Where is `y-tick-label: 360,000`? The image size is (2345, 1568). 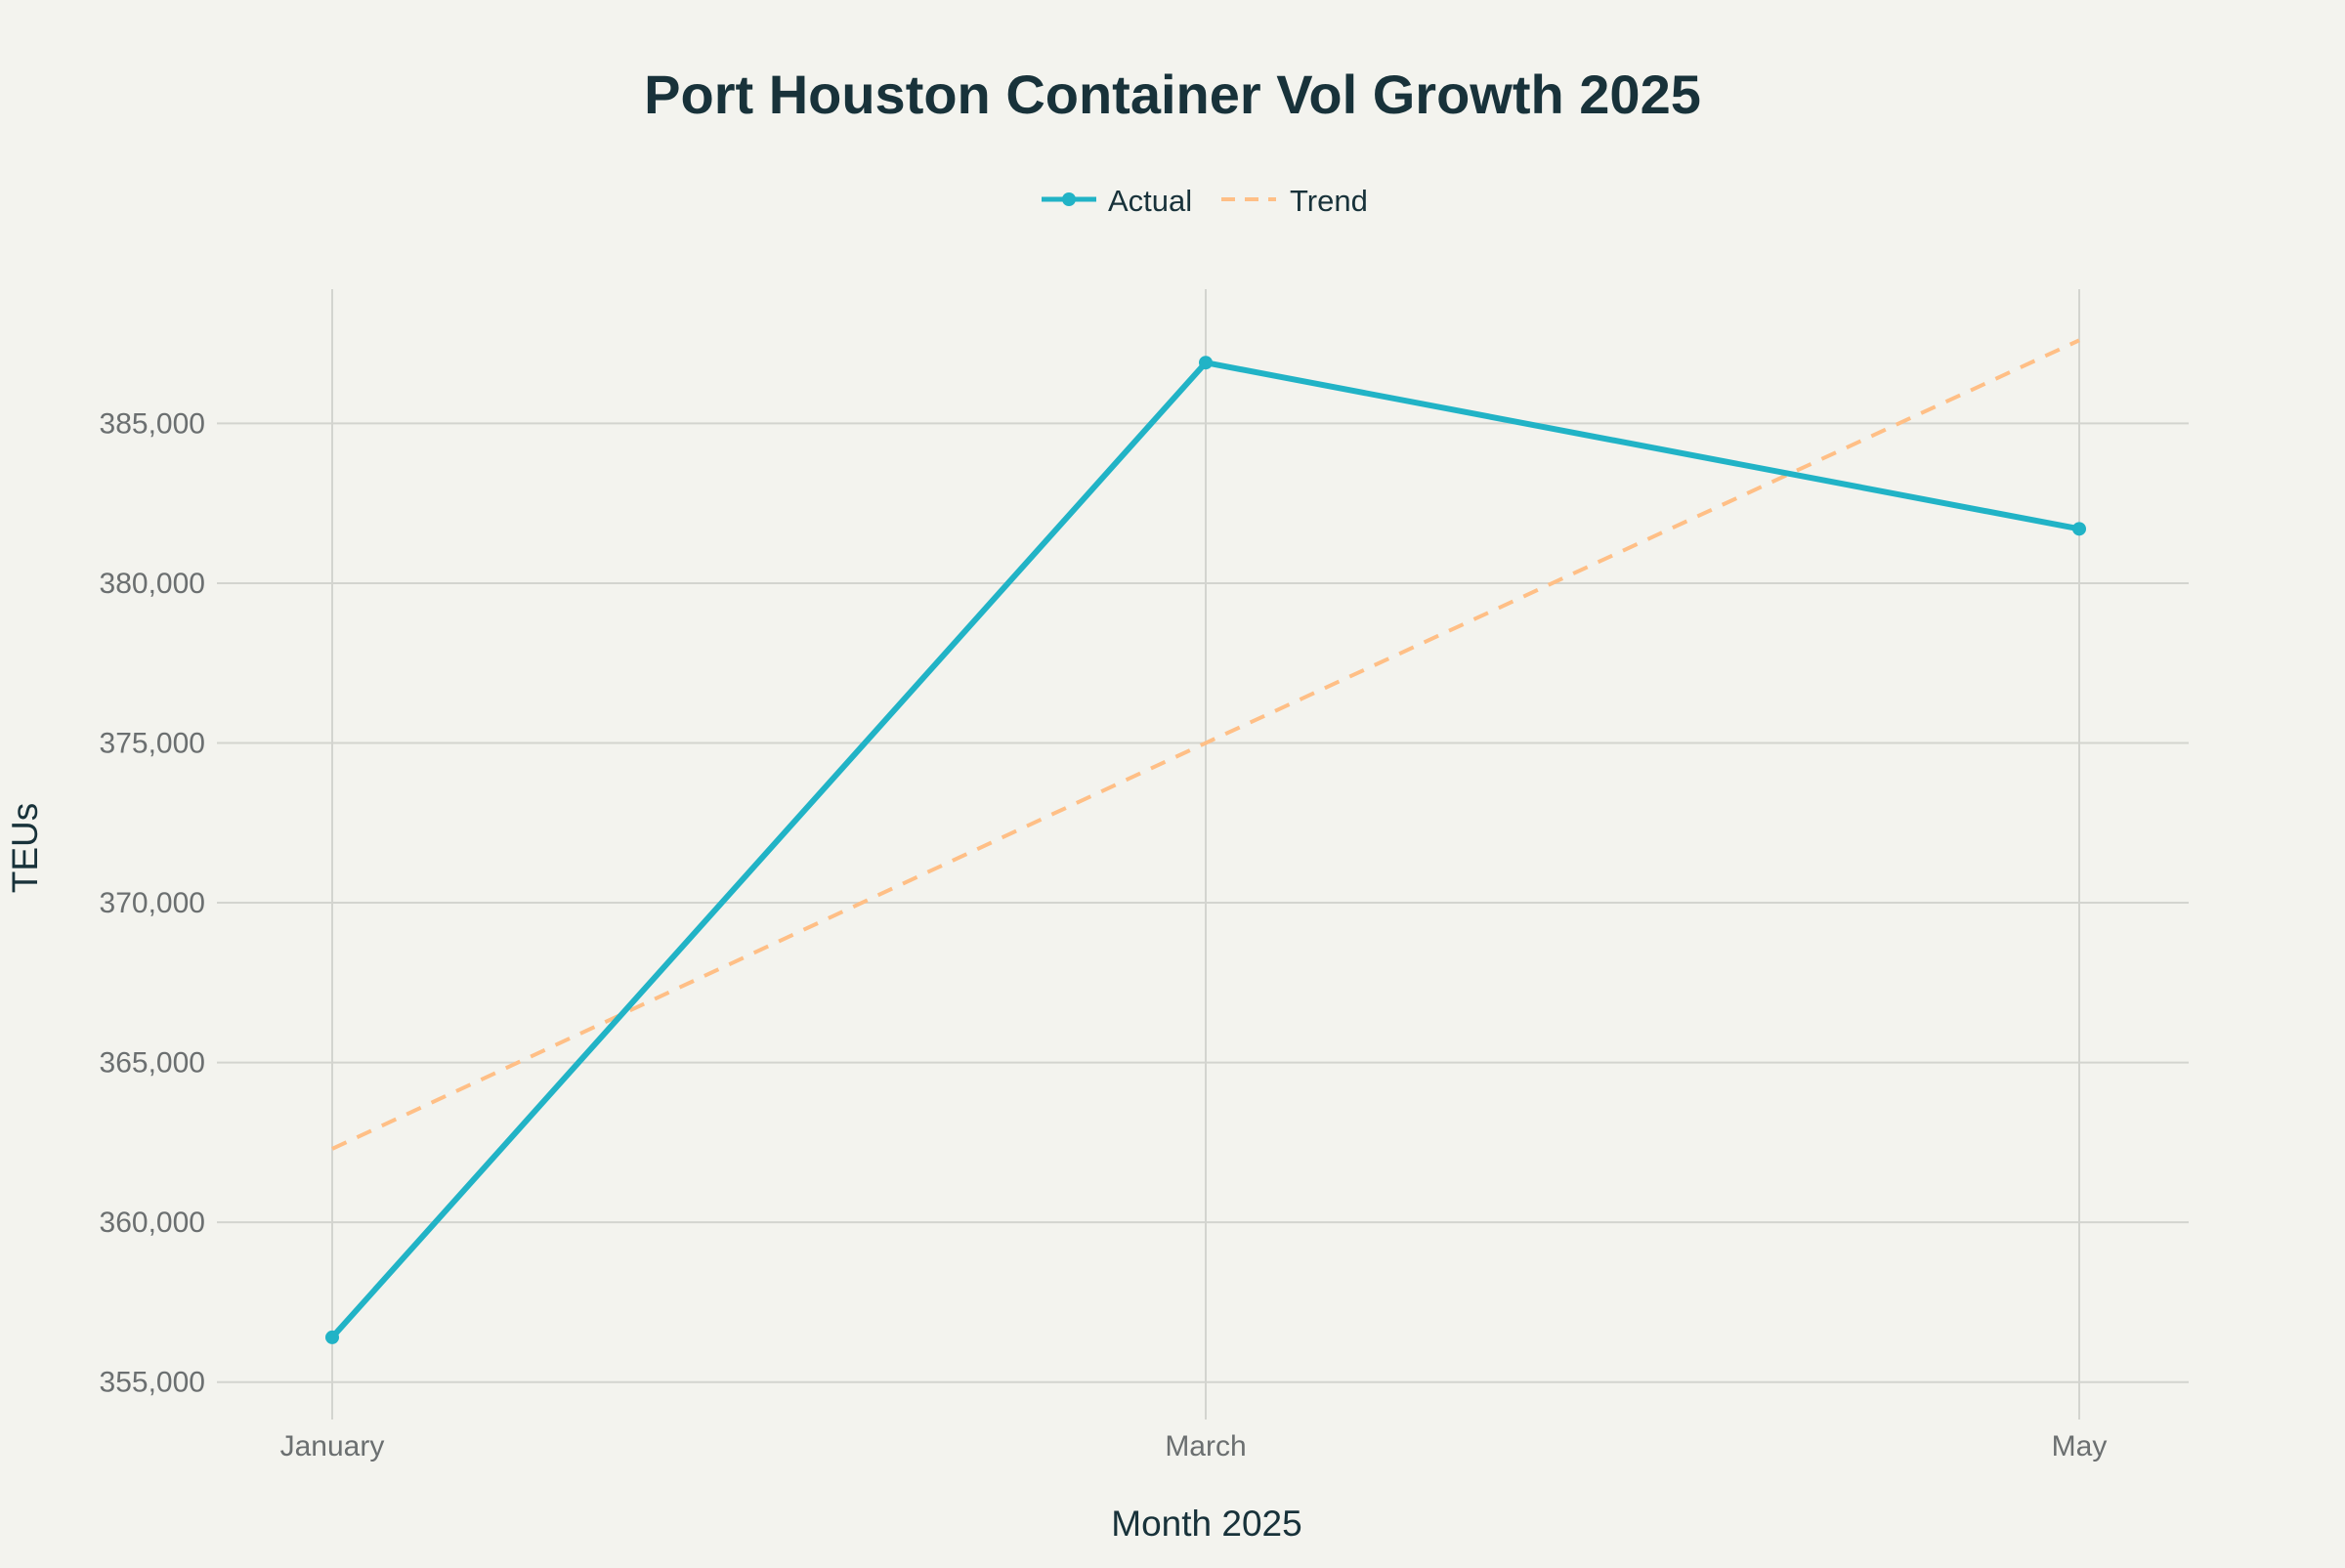
y-tick-label: 360,000 is located at coordinates (152, 1223).